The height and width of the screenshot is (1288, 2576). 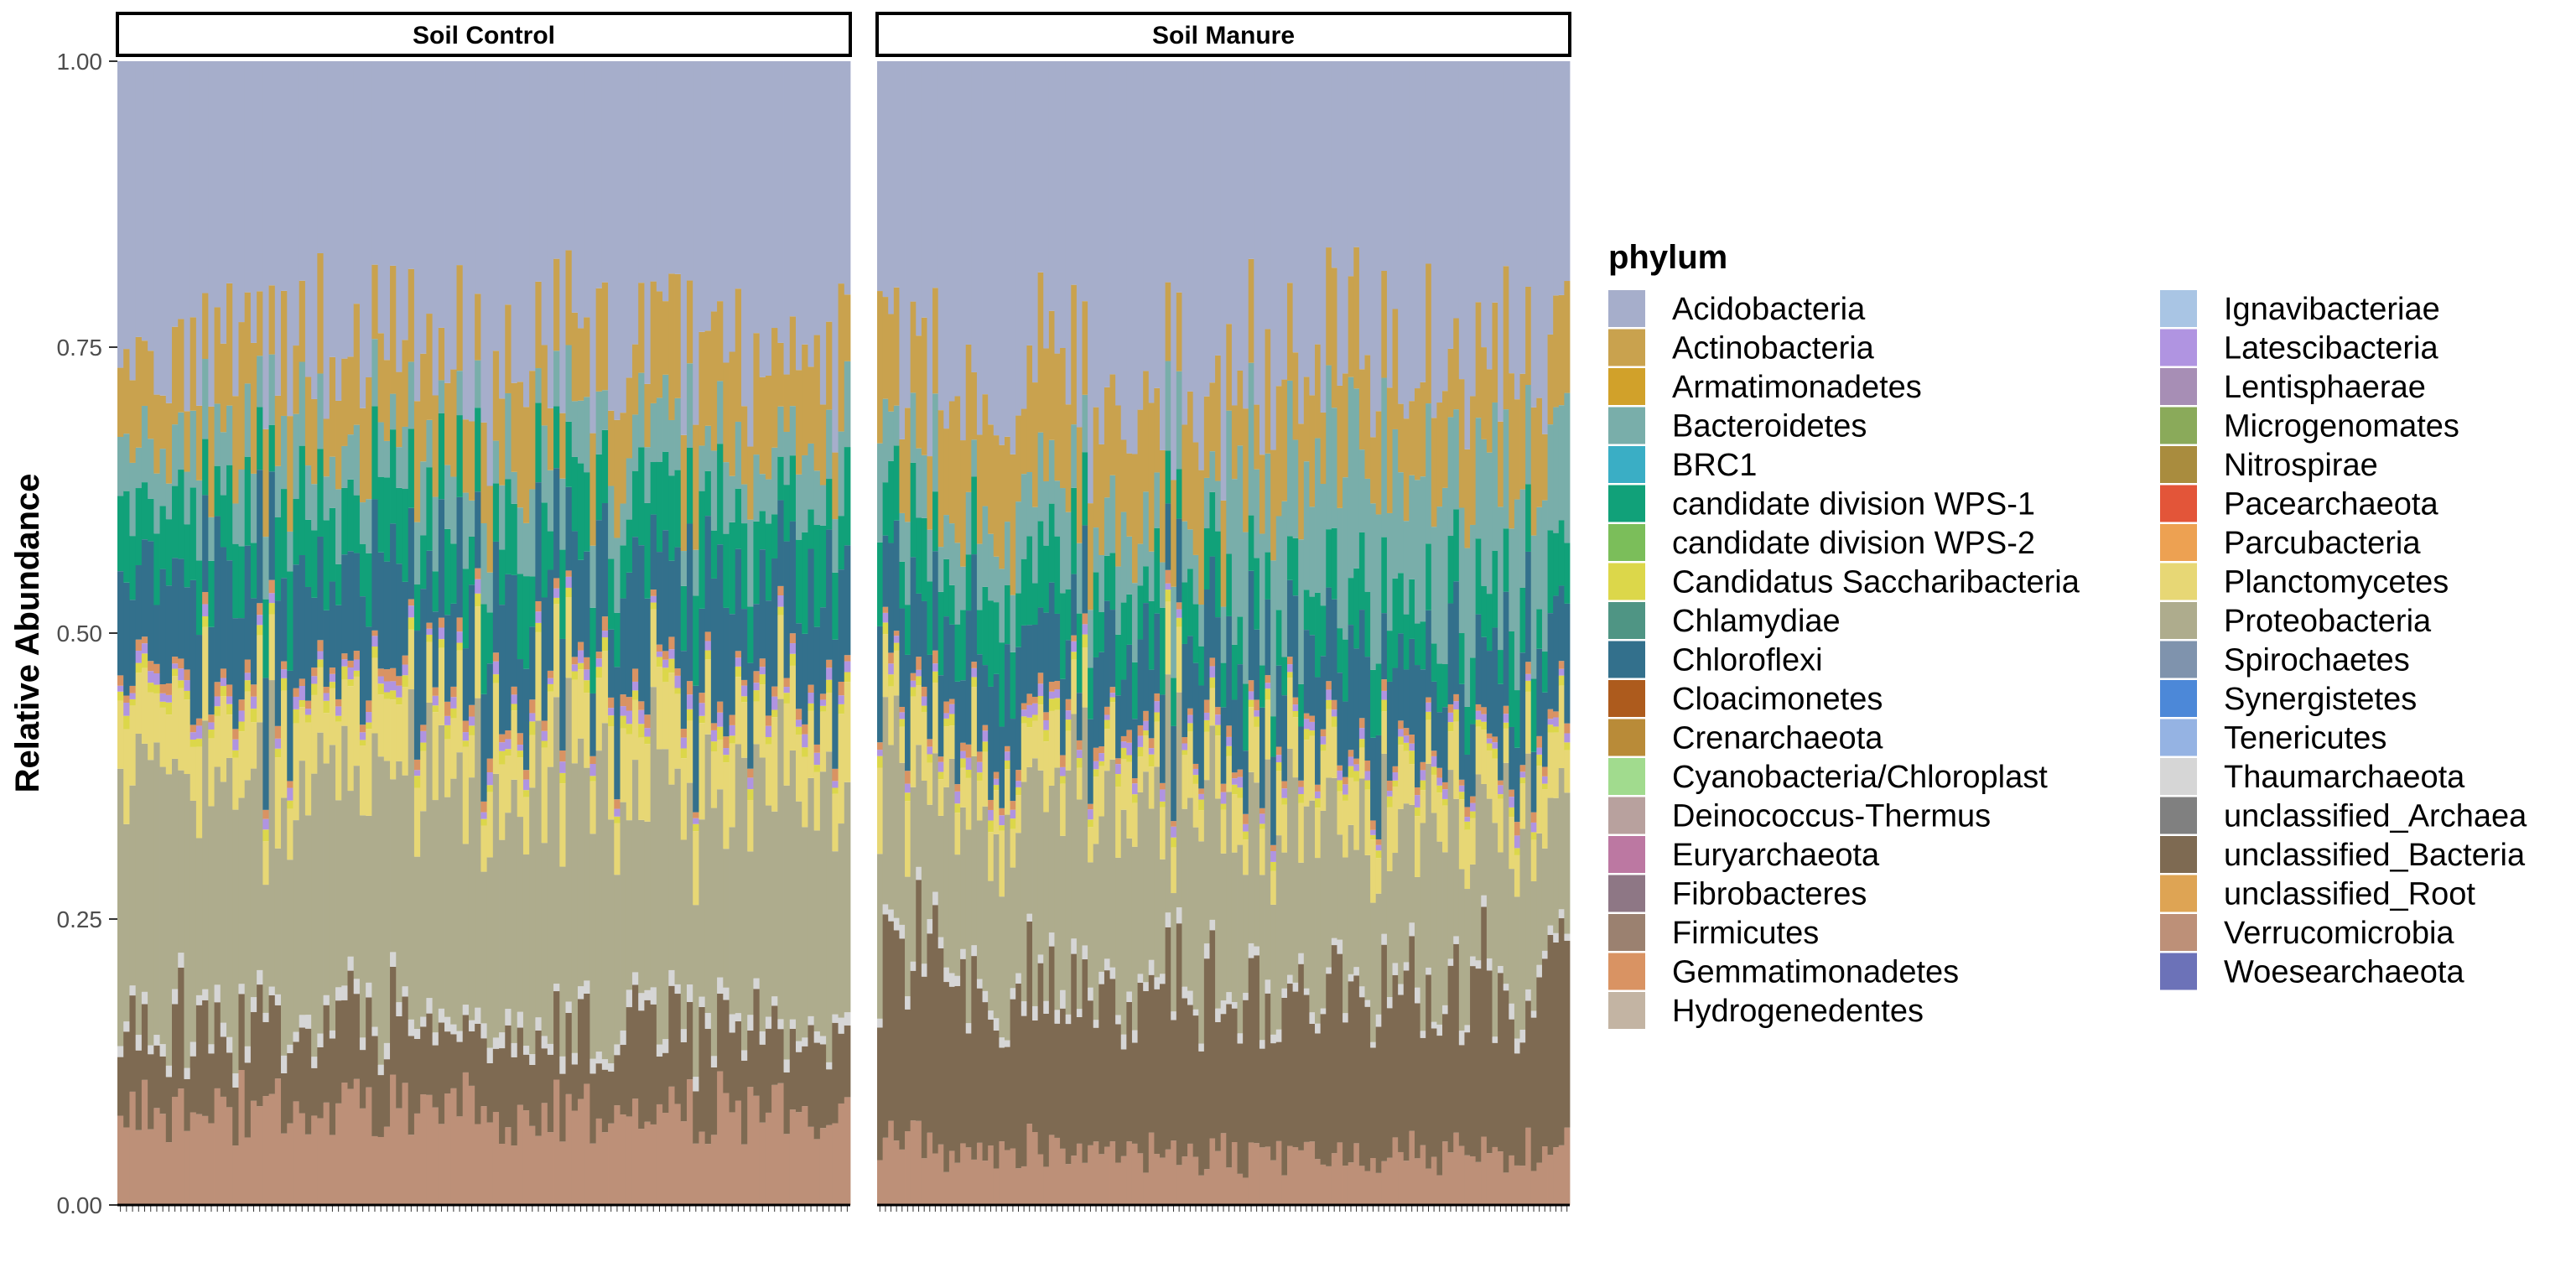 What do you see at coordinates (2305, 738) in the screenshot?
I see `legend-label: Tenericutes` at bounding box center [2305, 738].